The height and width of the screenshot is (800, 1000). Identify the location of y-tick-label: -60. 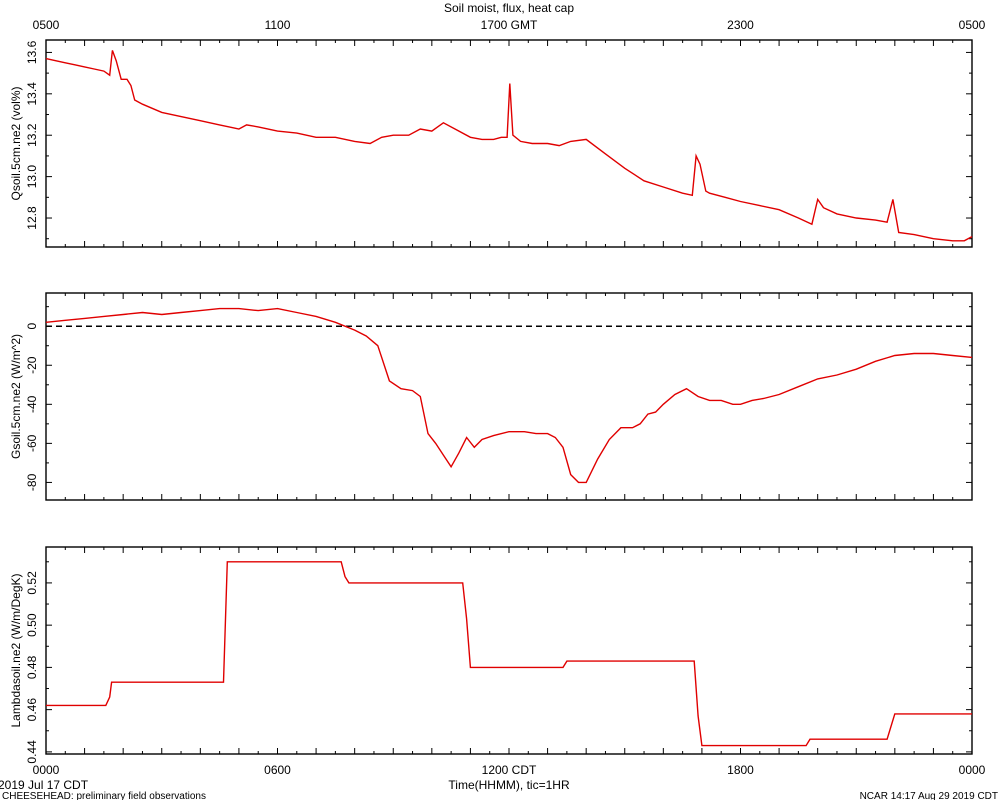
(32, 443).